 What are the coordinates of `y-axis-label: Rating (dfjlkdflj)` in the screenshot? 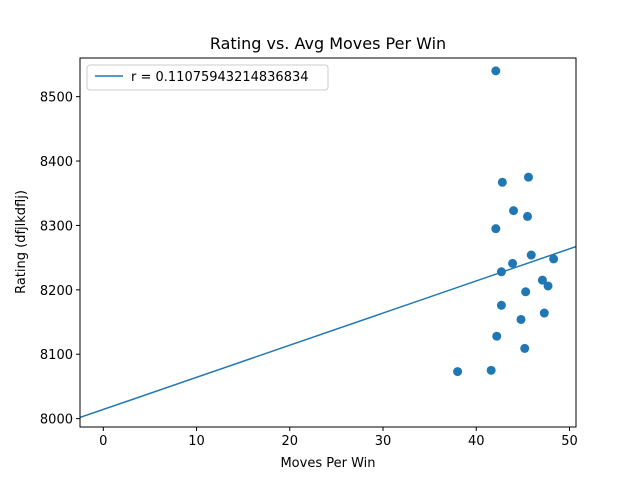 It's located at (21, 242).